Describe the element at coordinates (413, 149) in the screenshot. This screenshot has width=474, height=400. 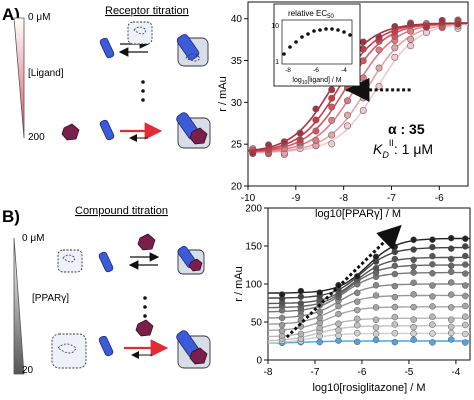
I see `kd-value: : 1 μM` at that location.